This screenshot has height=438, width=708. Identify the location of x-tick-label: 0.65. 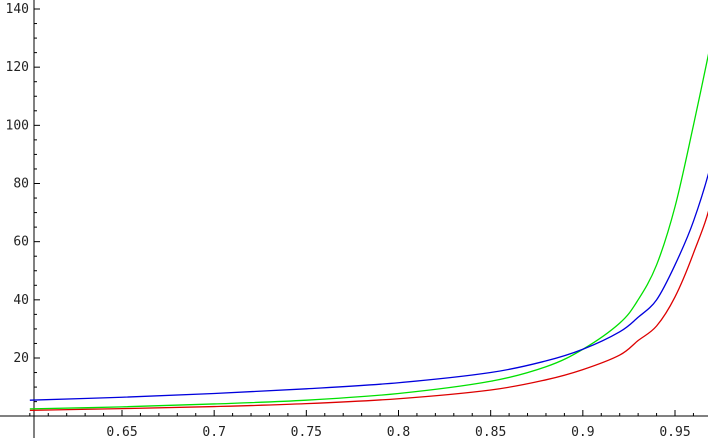
(121, 431).